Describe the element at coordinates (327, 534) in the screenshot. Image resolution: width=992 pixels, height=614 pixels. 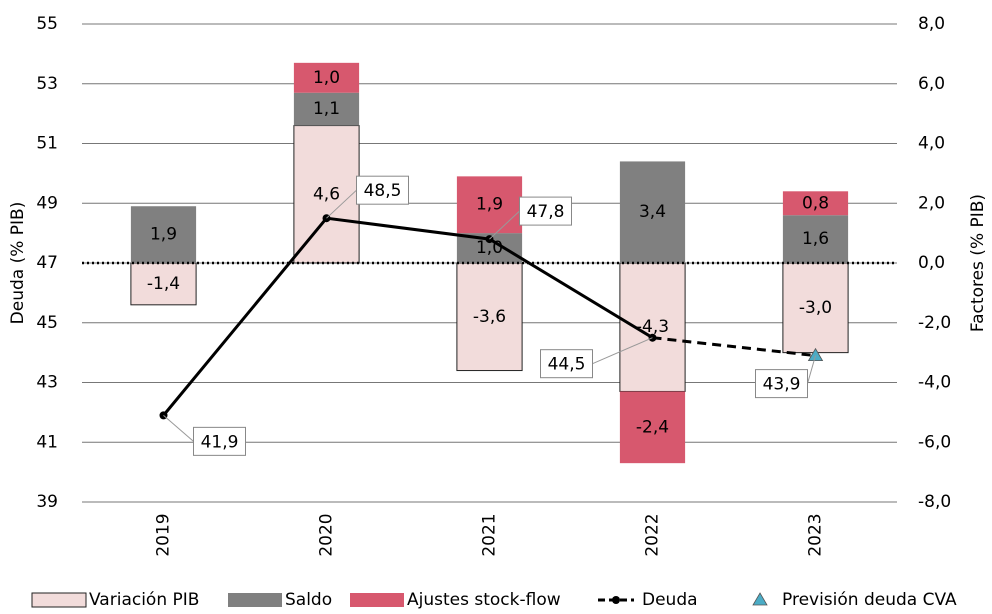
I see `x-tick-label: 2020` at that location.